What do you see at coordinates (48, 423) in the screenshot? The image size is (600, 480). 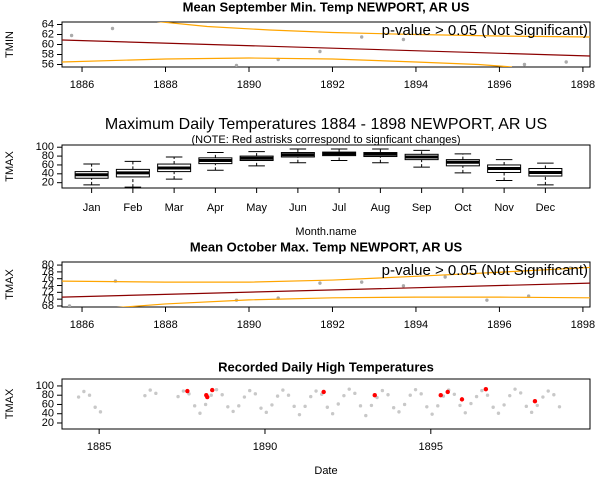 I see `y-tick-label: 20` at bounding box center [48, 423].